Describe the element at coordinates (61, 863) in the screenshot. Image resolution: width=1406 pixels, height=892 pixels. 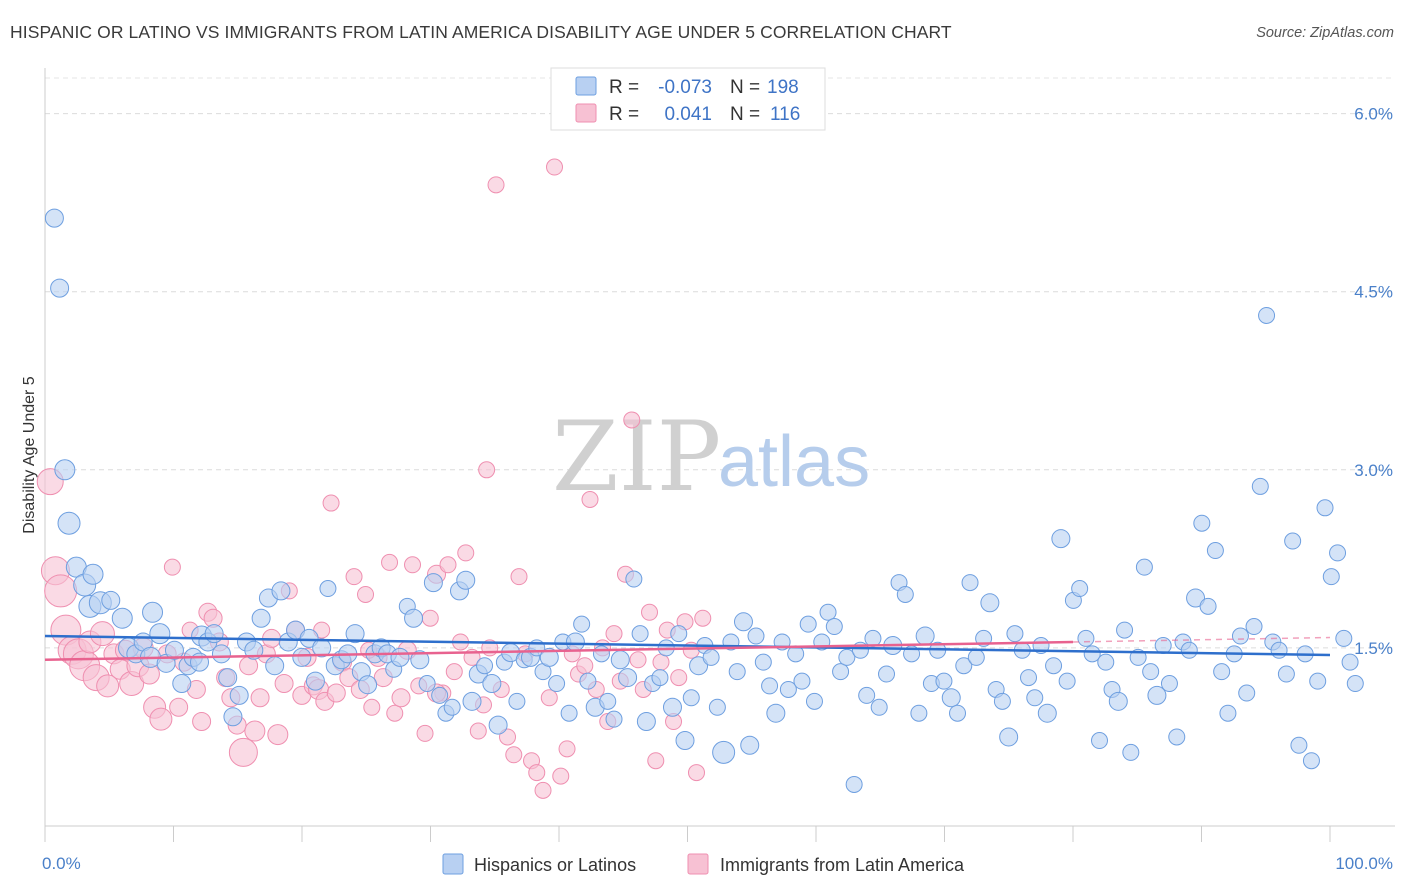
I see `x-tick-label-0: 0.0%` at that location.